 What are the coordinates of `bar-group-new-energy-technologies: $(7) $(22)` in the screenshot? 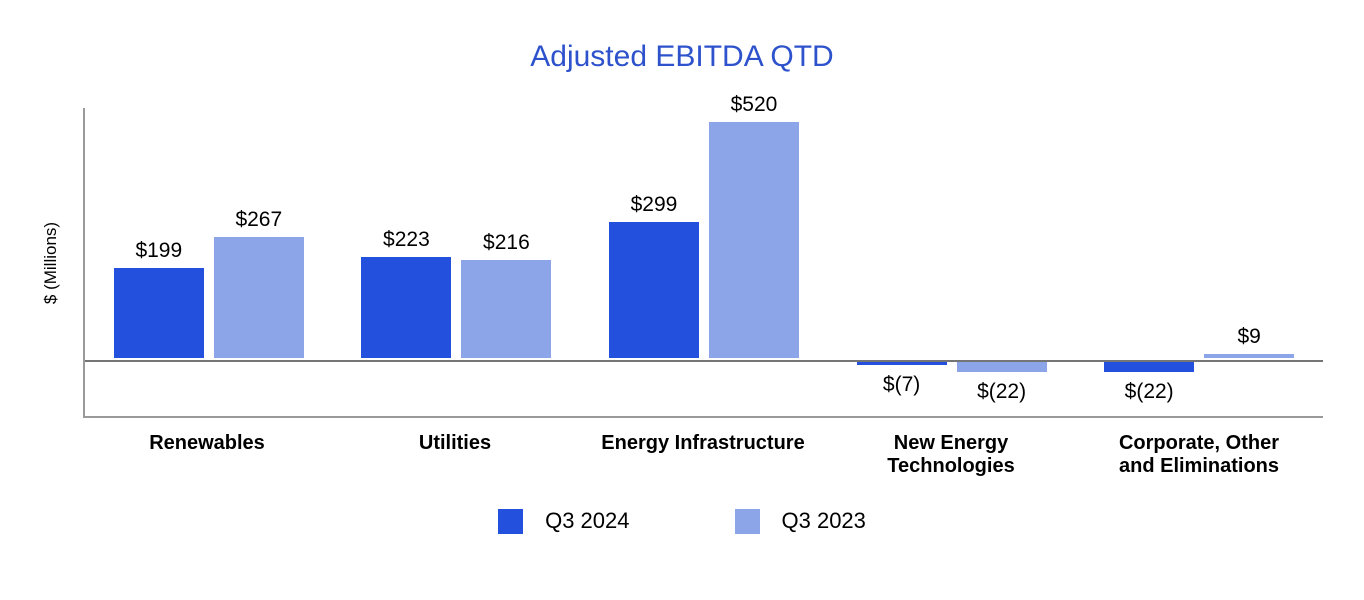 It's located at (951, 262).